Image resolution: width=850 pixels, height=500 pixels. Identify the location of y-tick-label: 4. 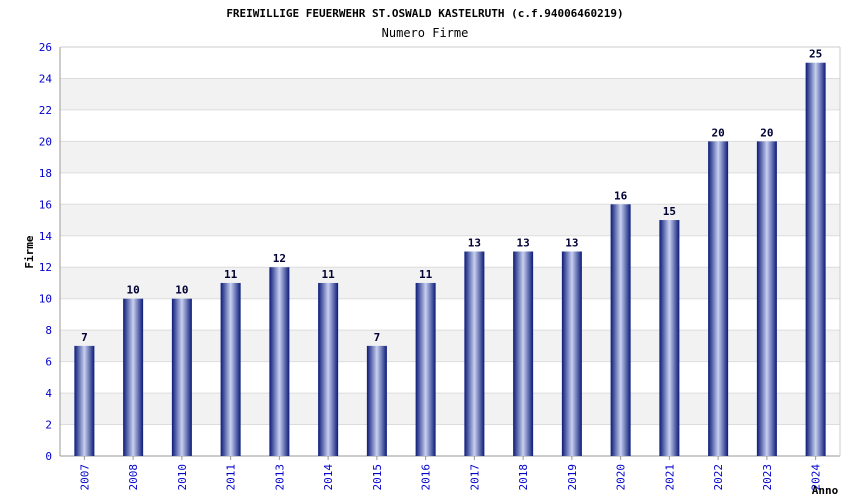
(48, 393).